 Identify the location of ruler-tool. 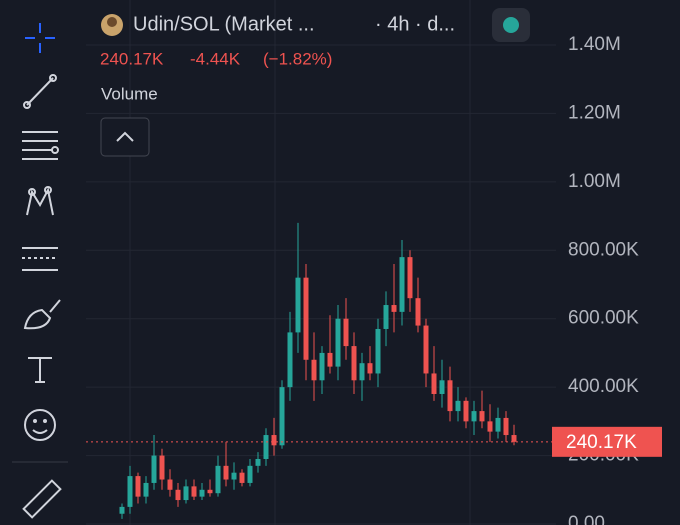
(42, 499).